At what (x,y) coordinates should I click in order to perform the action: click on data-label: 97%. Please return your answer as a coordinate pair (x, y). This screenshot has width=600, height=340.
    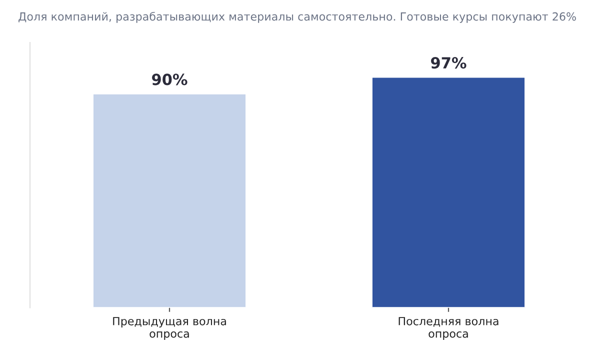
    Looking at the image, I should click on (448, 63).